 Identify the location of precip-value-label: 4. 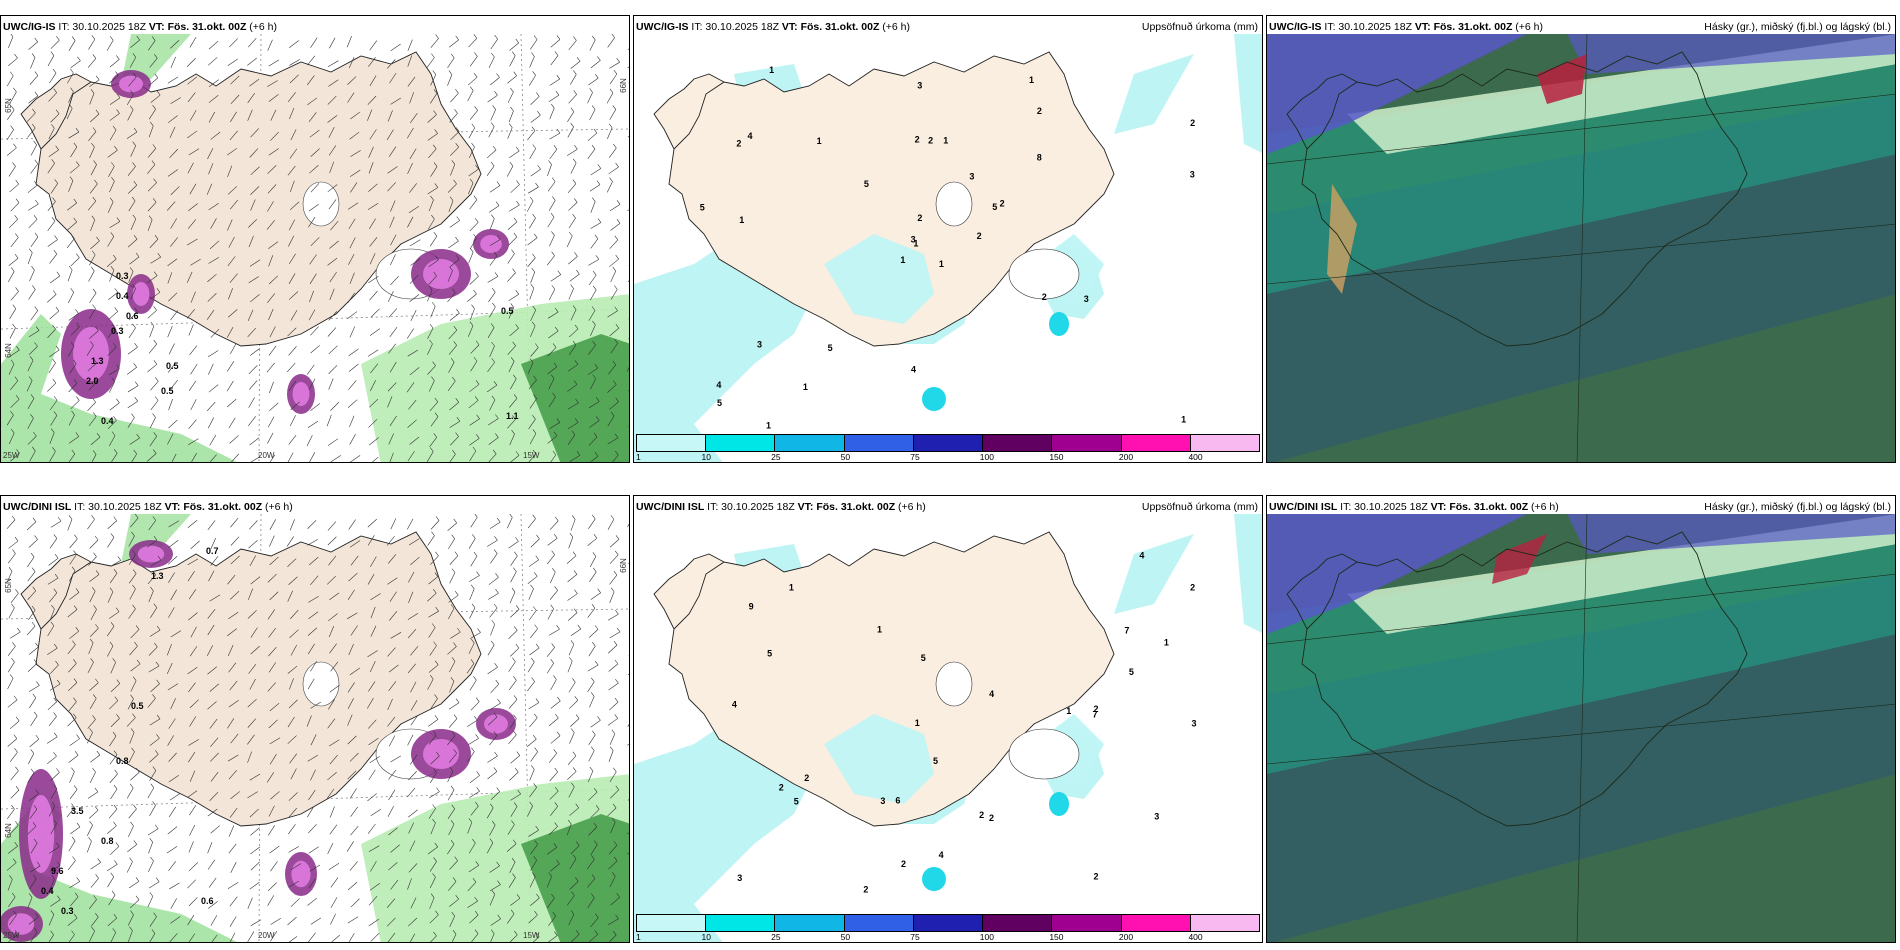
(734, 704).